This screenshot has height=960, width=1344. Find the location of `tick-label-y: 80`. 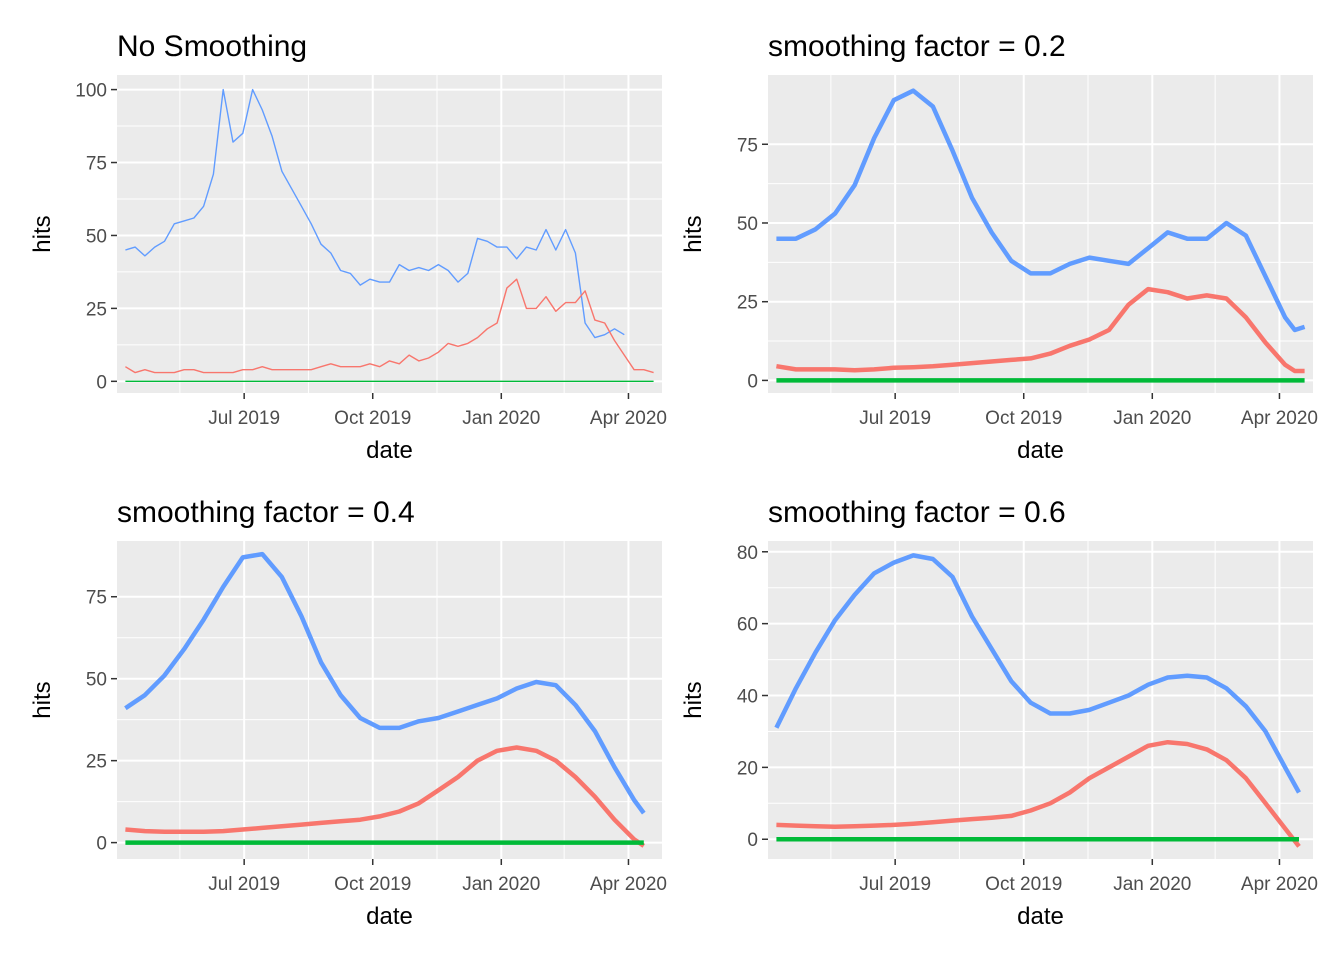

tick-label-y: 80 is located at coordinates (747, 553).